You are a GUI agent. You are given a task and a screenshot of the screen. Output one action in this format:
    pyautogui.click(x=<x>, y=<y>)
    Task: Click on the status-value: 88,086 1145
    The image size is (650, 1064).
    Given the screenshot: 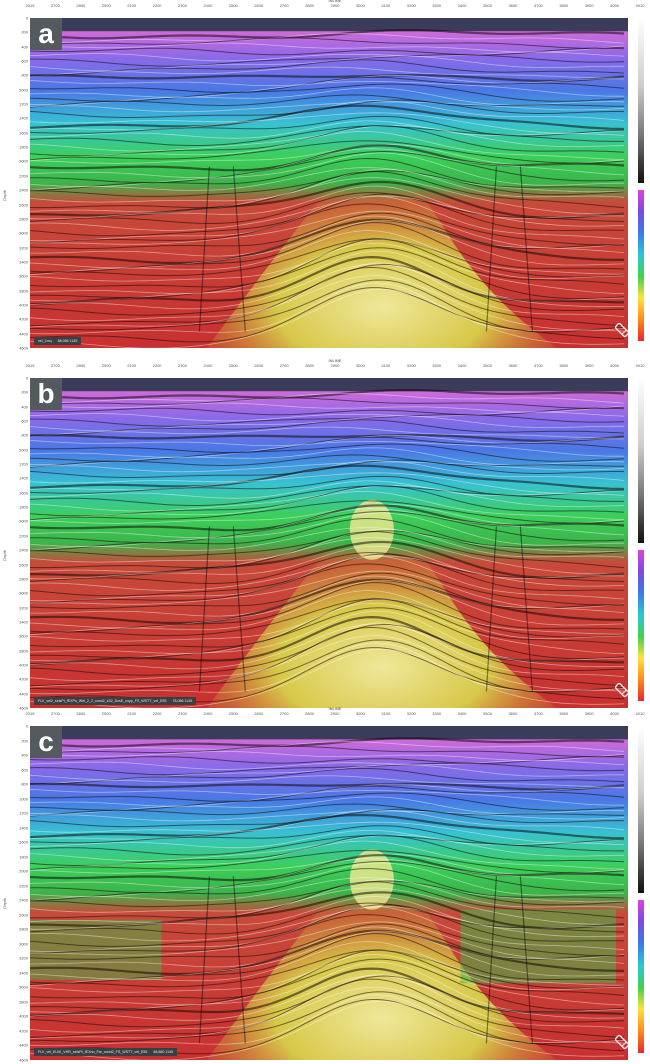 What is the action you would take?
    pyautogui.click(x=67, y=341)
    